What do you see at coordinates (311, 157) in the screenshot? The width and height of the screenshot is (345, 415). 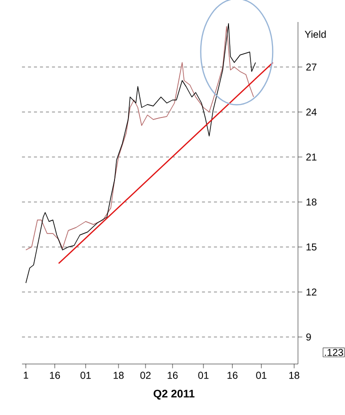 I see `y-tick-label: 21` at bounding box center [311, 157].